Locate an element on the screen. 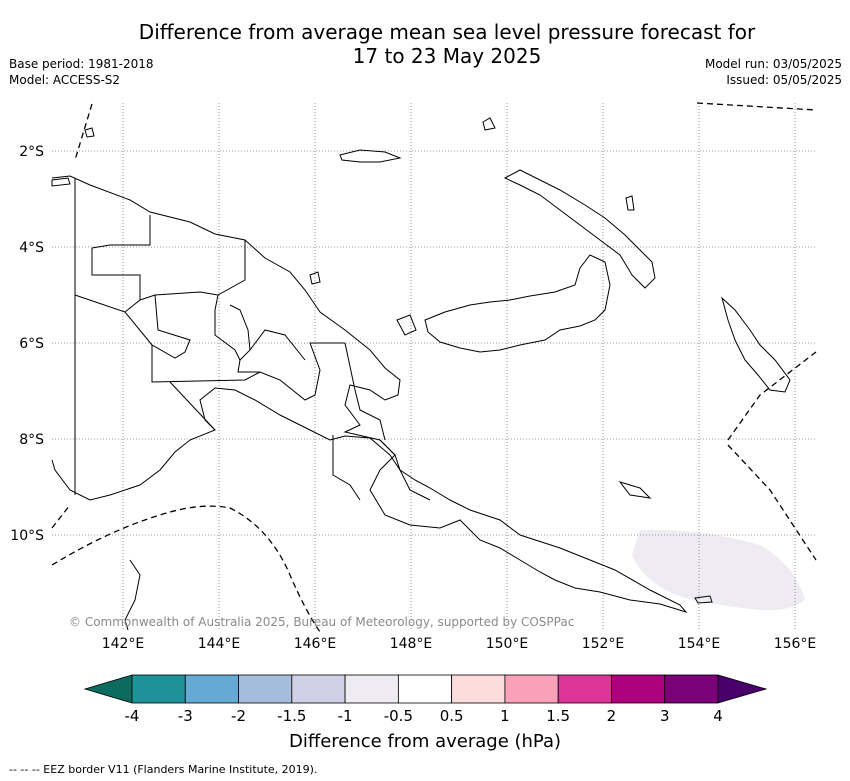  lon-label: 146°E is located at coordinates (315, 644).